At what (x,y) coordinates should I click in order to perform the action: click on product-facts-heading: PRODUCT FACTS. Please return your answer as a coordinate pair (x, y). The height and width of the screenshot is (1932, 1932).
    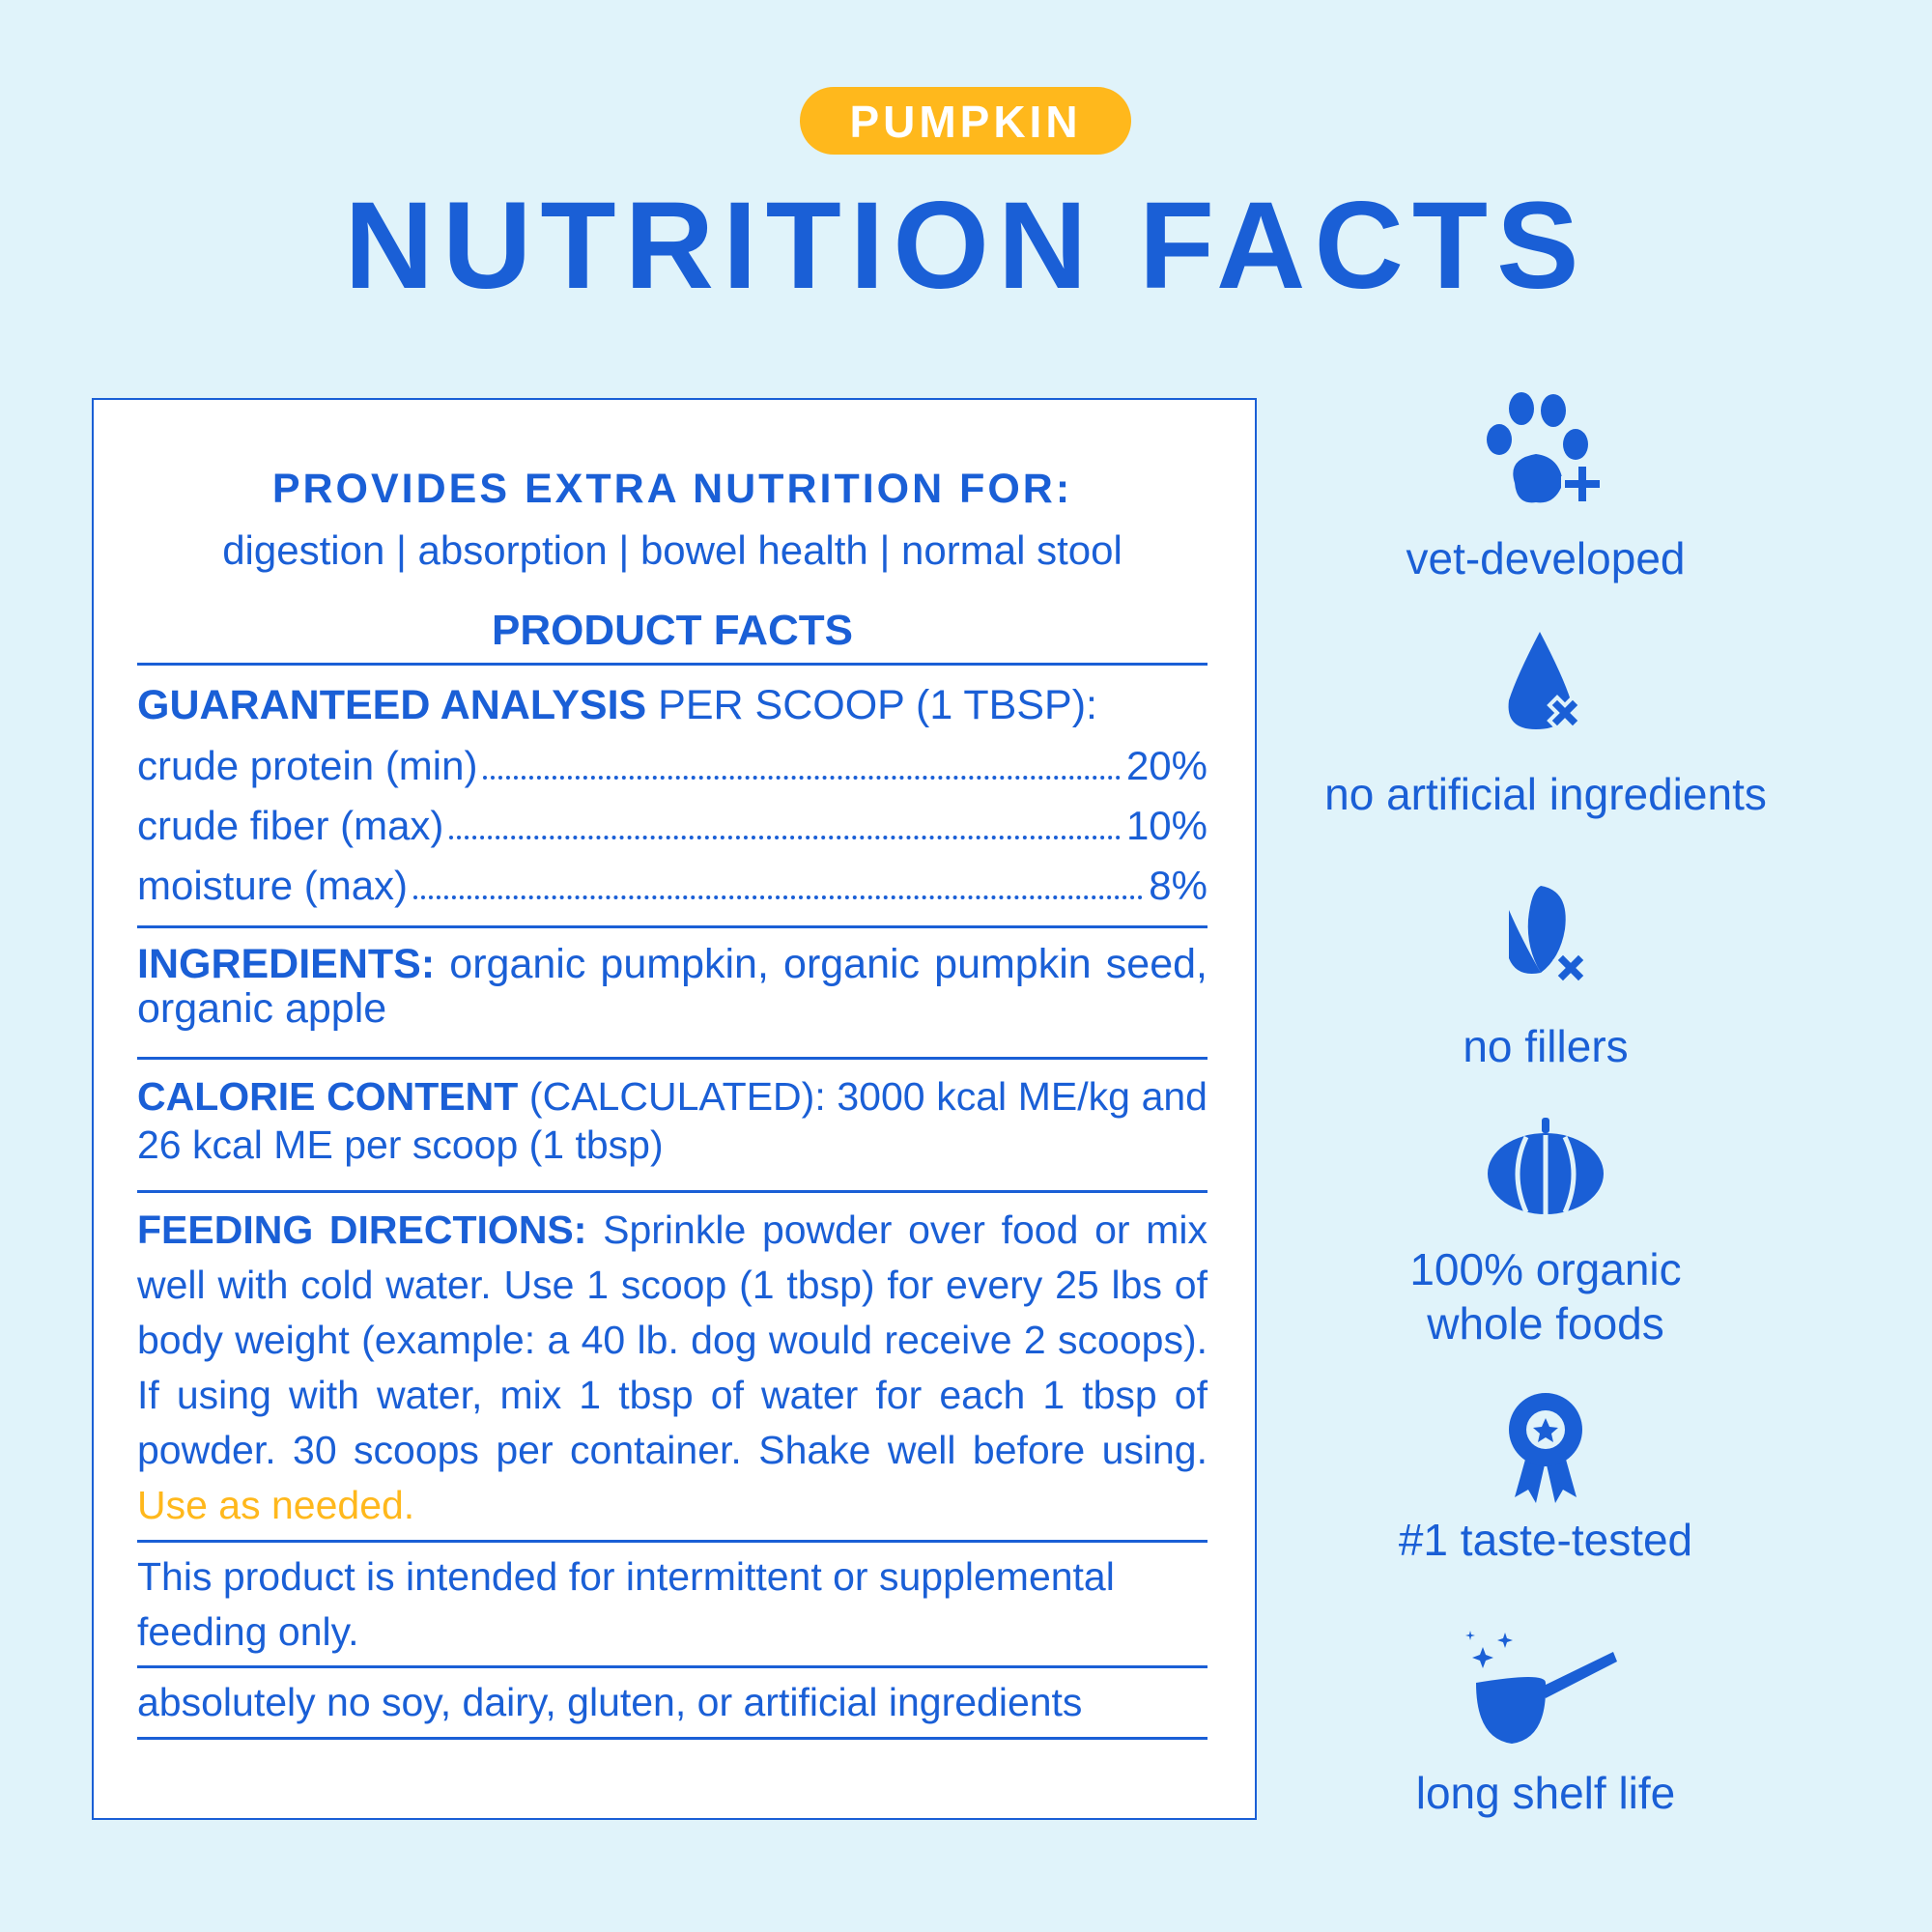
    Looking at the image, I should click on (672, 630).